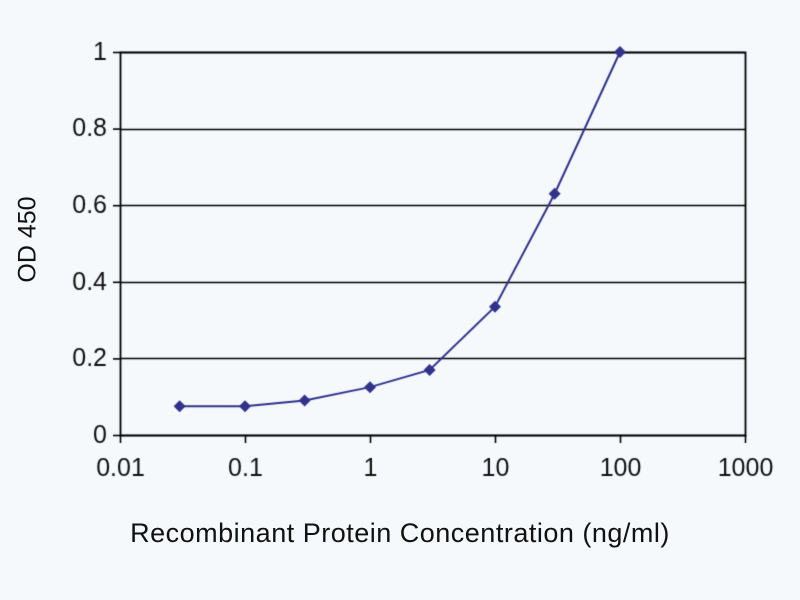 This screenshot has height=600, width=800. Describe the element at coordinates (27, 239) in the screenshot. I see `y-axis-title: OD 450` at that location.